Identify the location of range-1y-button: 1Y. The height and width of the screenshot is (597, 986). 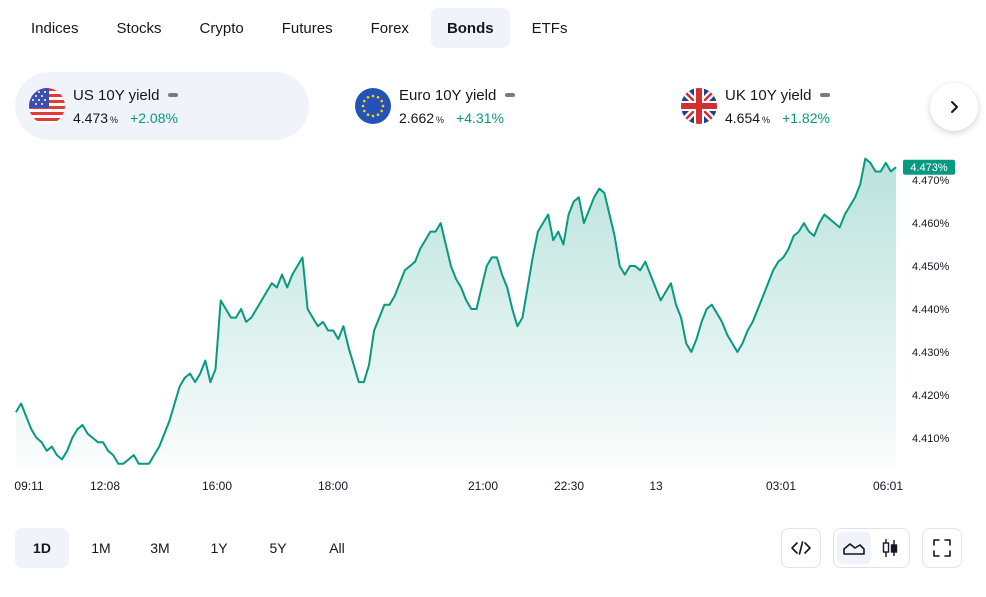
(219, 548).